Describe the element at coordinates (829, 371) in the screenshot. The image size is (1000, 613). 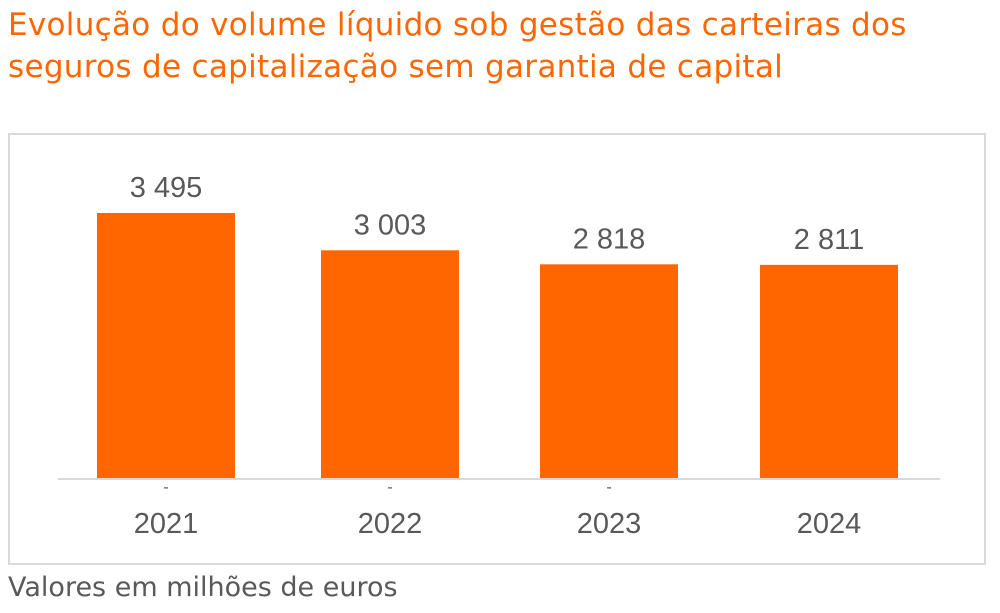
I see `bar-2024` at that location.